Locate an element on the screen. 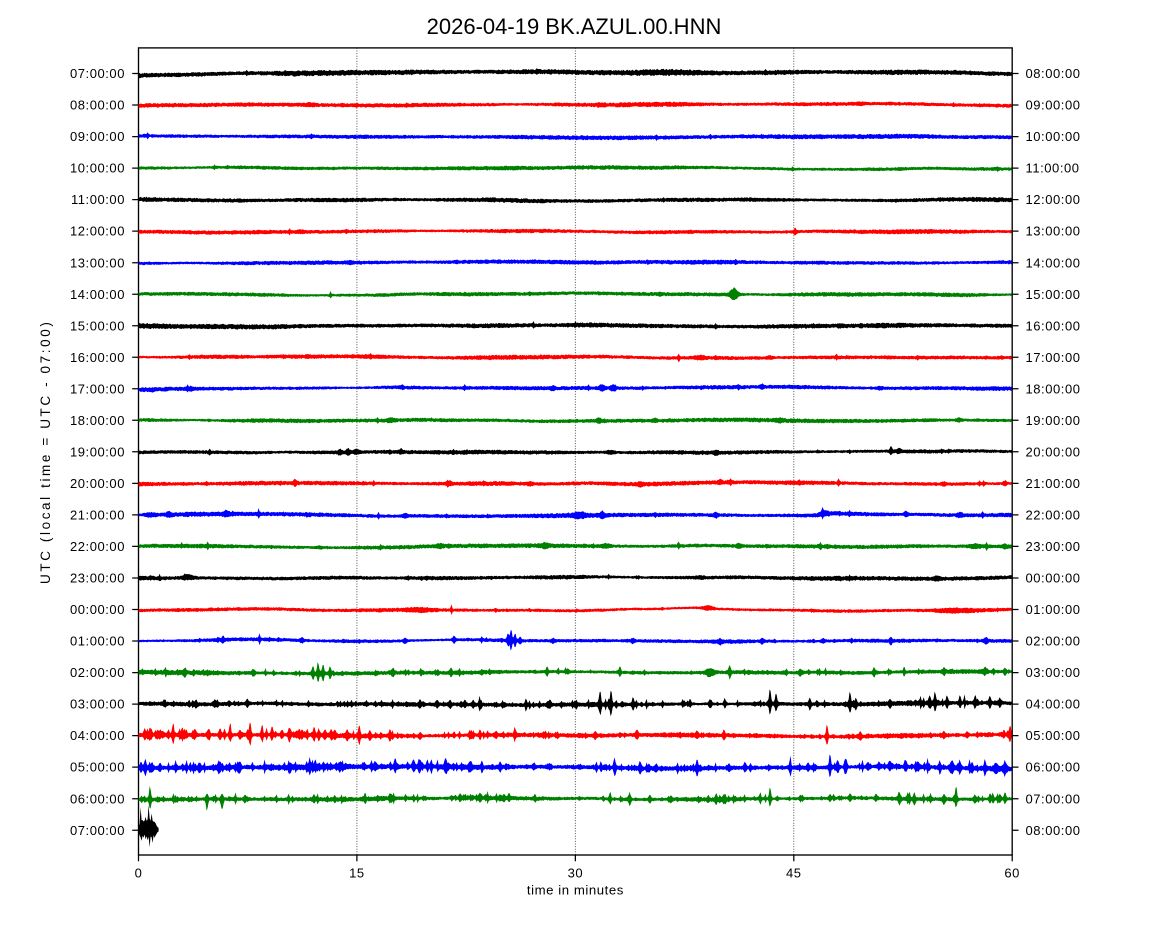 The height and width of the screenshot is (950, 1150). svg-text: 15 is located at coordinates (357, 872).